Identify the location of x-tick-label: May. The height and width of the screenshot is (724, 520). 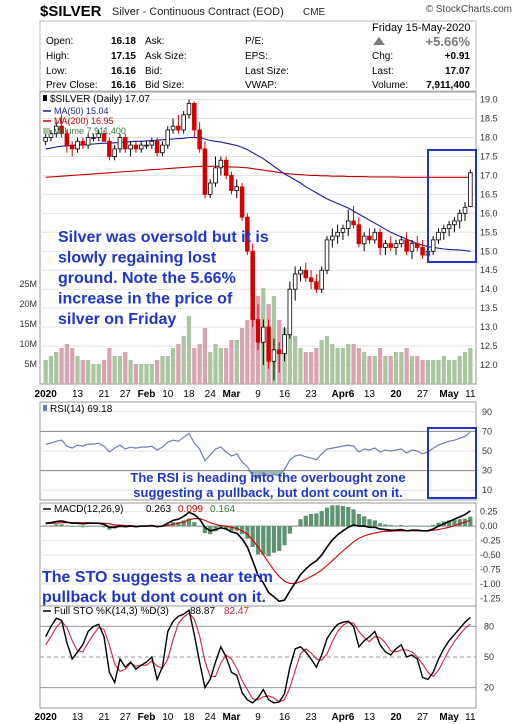
(449, 394).